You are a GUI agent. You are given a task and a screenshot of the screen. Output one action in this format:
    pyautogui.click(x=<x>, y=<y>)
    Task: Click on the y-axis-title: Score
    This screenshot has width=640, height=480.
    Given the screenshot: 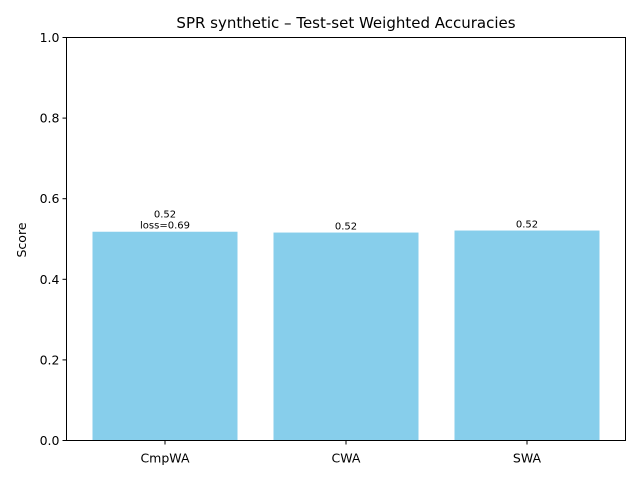 What is the action you would take?
    pyautogui.click(x=21, y=239)
    